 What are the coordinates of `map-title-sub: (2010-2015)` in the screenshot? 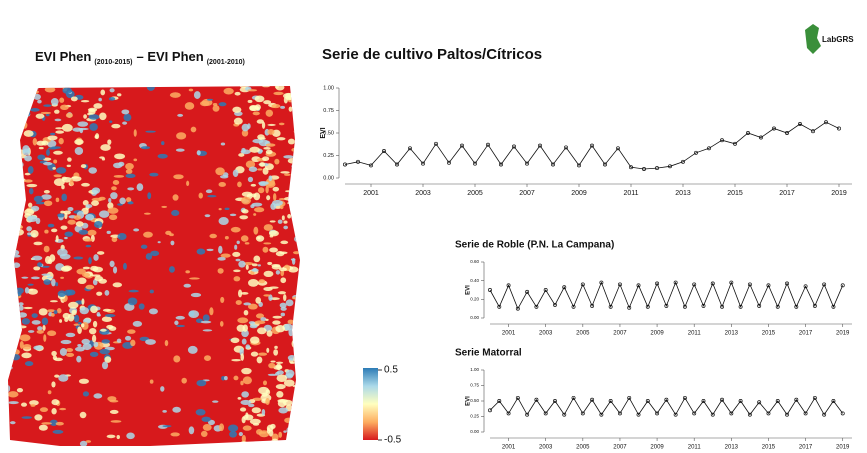 It's located at (113, 62).